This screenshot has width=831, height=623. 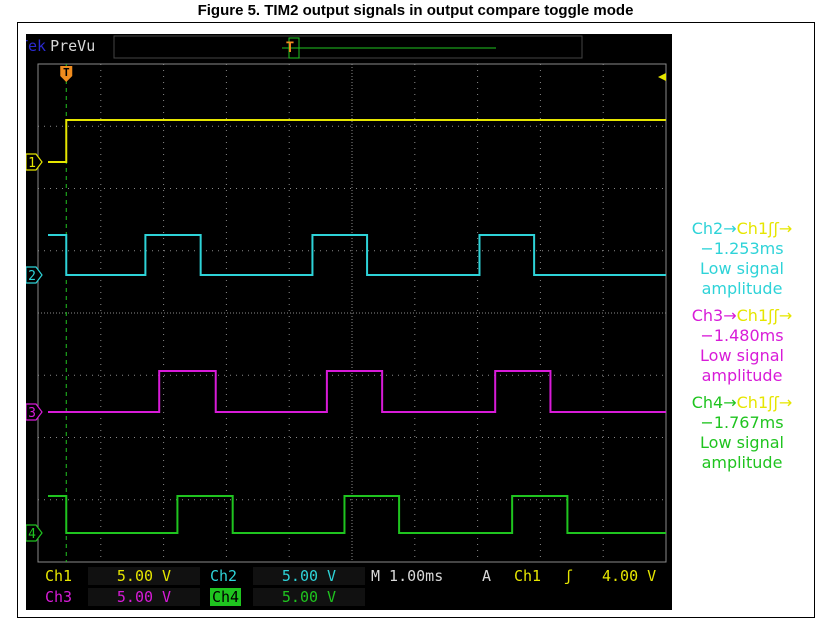 I want to click on meas-source: Ch4, so click(x=707, y=402).